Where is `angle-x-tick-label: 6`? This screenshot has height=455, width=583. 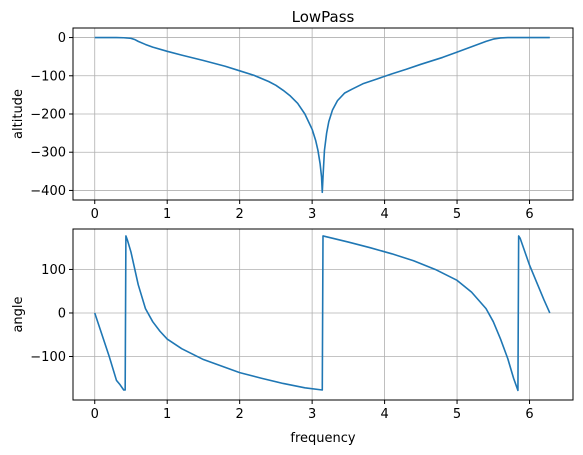
angle-x-tick-label: 6 is located at coordinates (529, 414).